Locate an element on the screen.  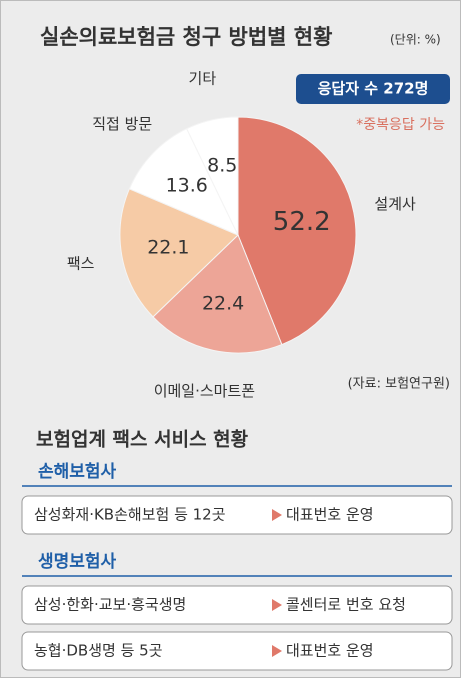
value-label: 22.1 is located at coordinates (168, 247).